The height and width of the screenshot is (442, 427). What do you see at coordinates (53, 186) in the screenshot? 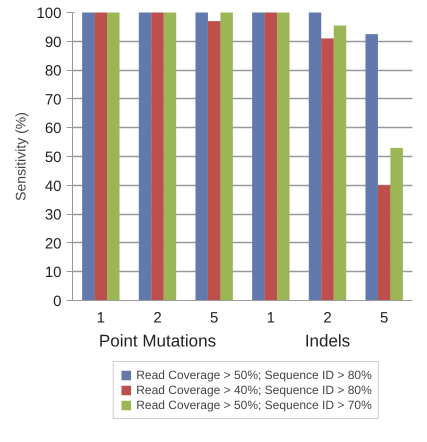
I see `y-tick-label: 40` at bounding box center [53, 186].